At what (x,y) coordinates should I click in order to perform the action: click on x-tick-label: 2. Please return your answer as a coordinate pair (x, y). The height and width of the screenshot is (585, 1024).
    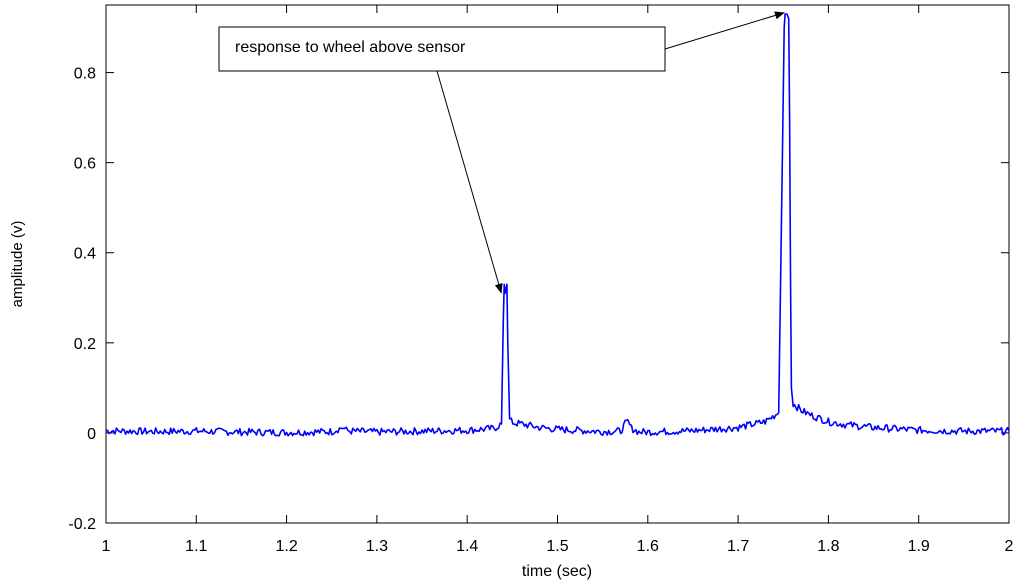
    Looking at the image, I should click on (1009, 546).